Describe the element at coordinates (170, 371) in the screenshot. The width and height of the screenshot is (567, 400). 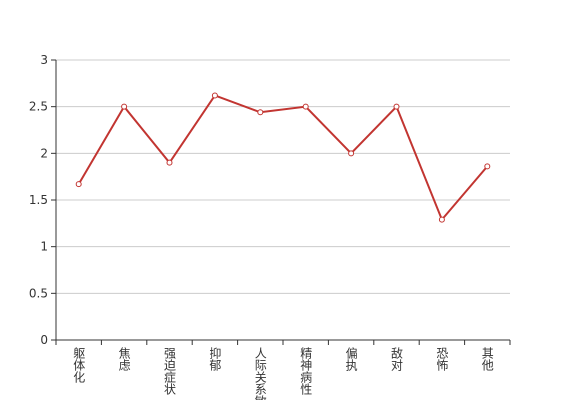
I see `x-tick-label: 强迫症状` at that location.